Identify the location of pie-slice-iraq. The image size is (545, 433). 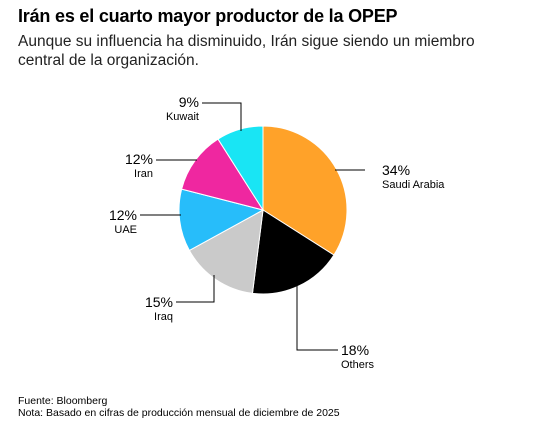
(226, 251).